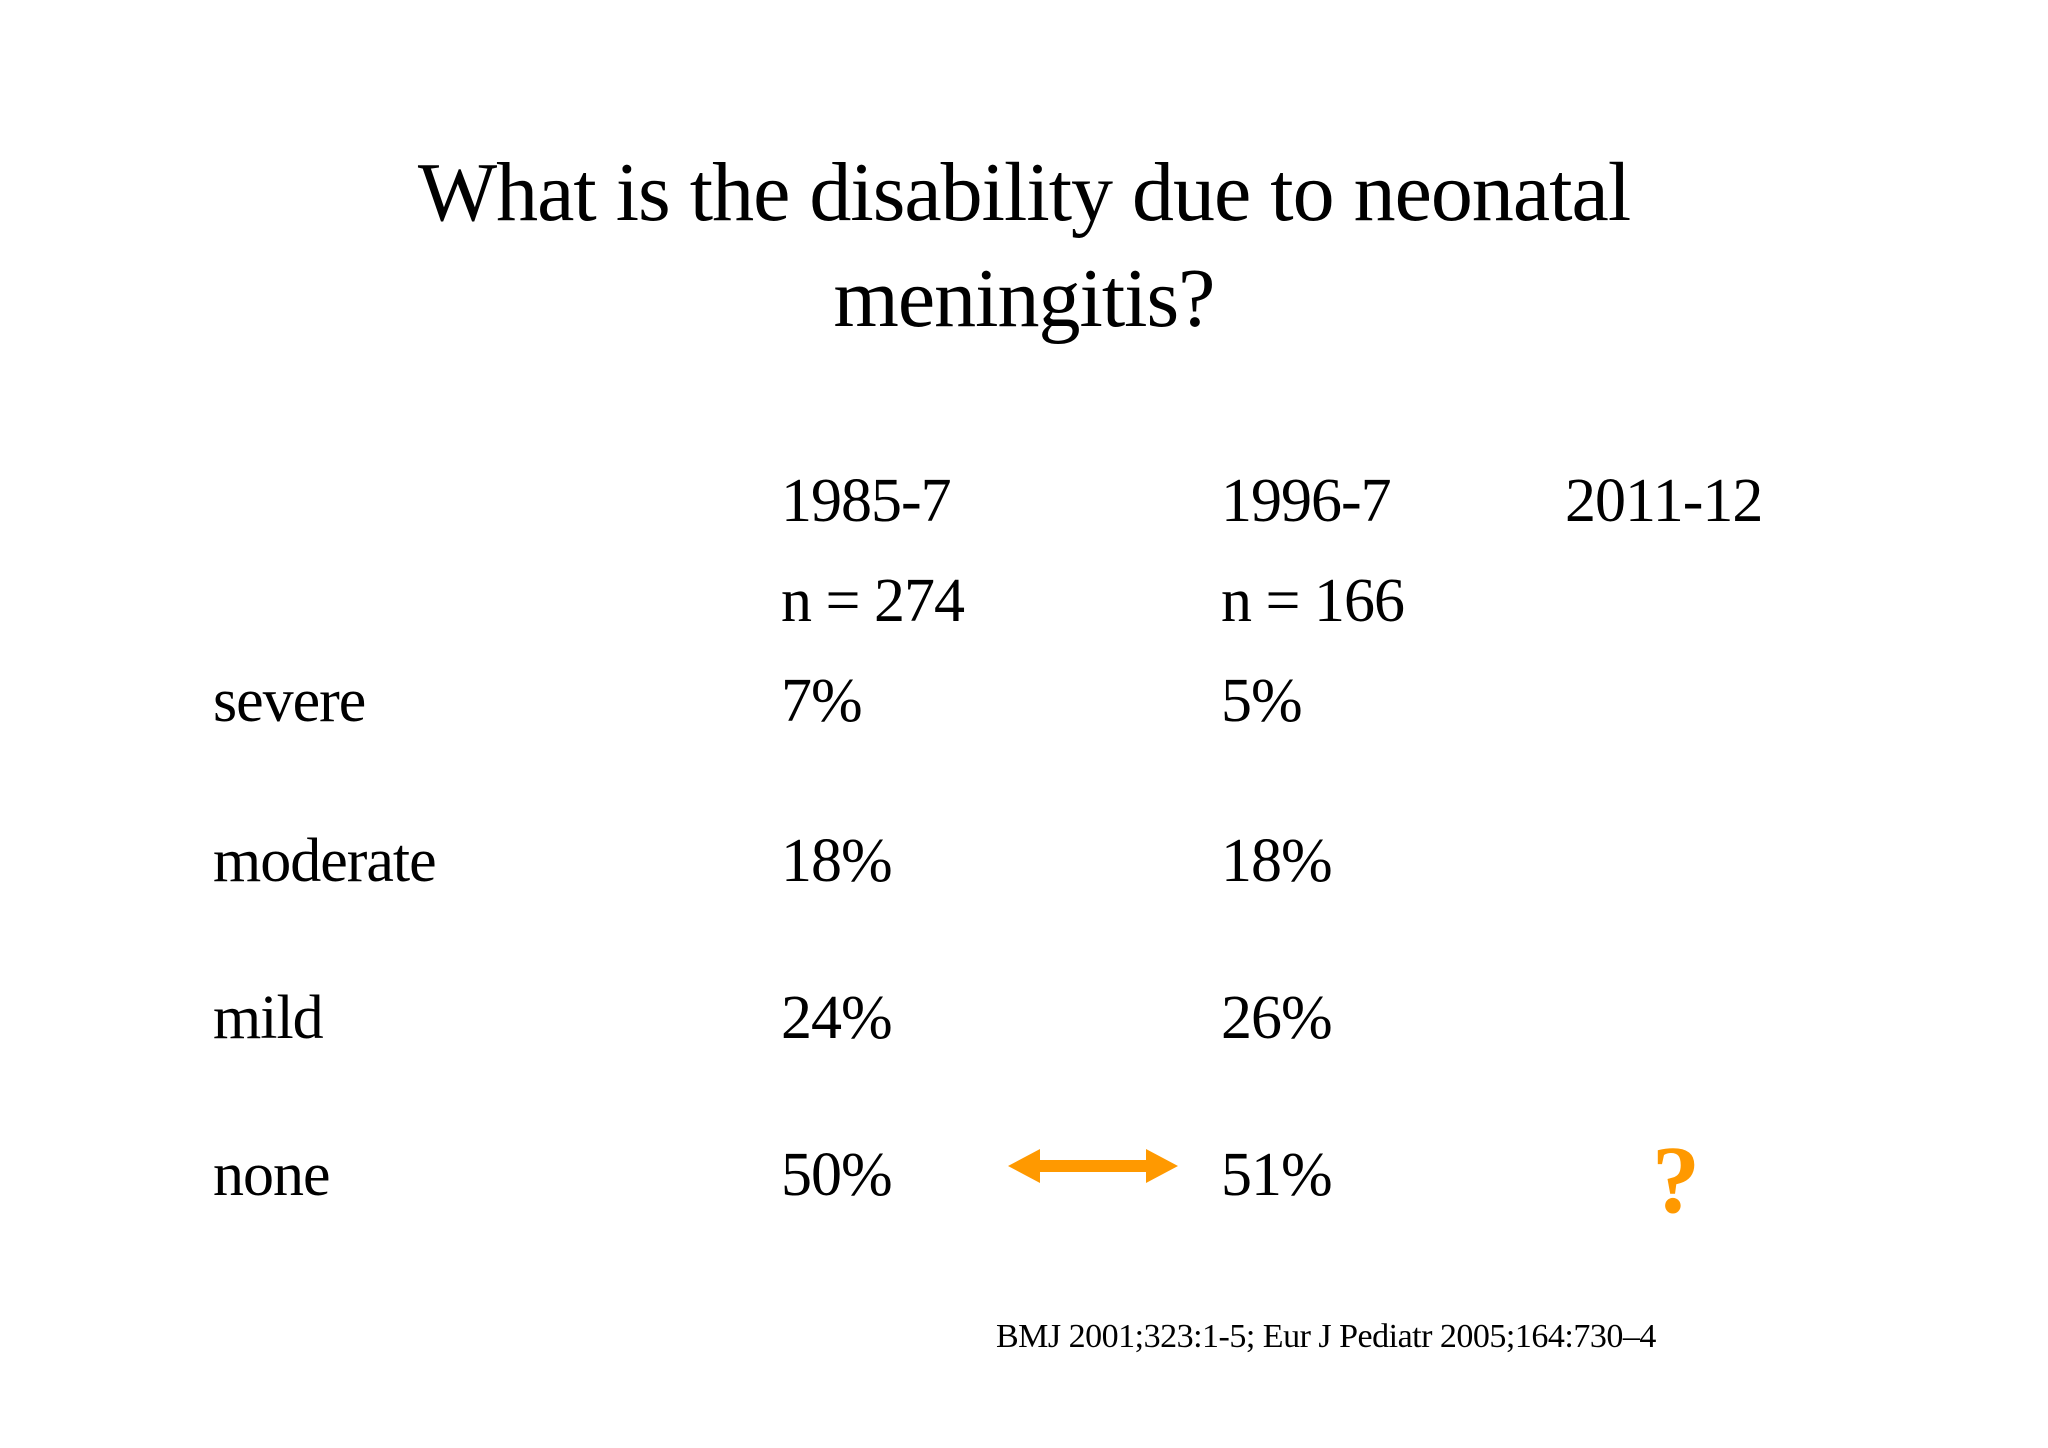 The height and width of the screenshot is (1448, 2048). Describe the element at coordinates (822, 701) in the screenshot. I see `value-severe-1985: 7%` at that location.